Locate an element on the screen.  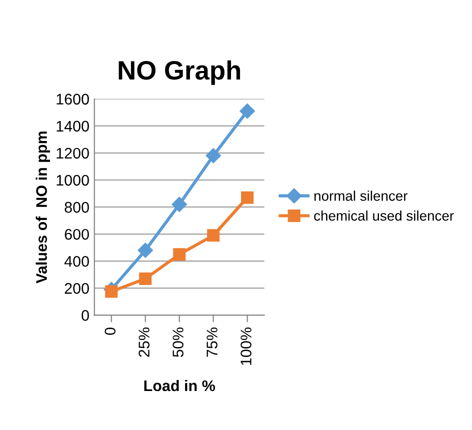
y-tick-label: 0 is located at coordinates (85, 315).